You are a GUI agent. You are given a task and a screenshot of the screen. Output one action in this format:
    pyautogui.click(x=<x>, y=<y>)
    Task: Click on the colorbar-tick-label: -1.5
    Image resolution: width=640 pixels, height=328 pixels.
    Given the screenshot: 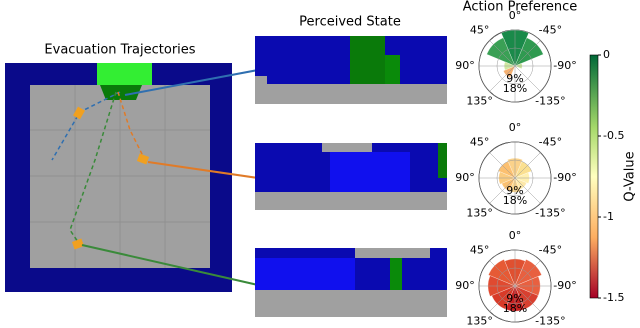 What is the action you would take?
    pyautogui.click(x=613, y=297)
    